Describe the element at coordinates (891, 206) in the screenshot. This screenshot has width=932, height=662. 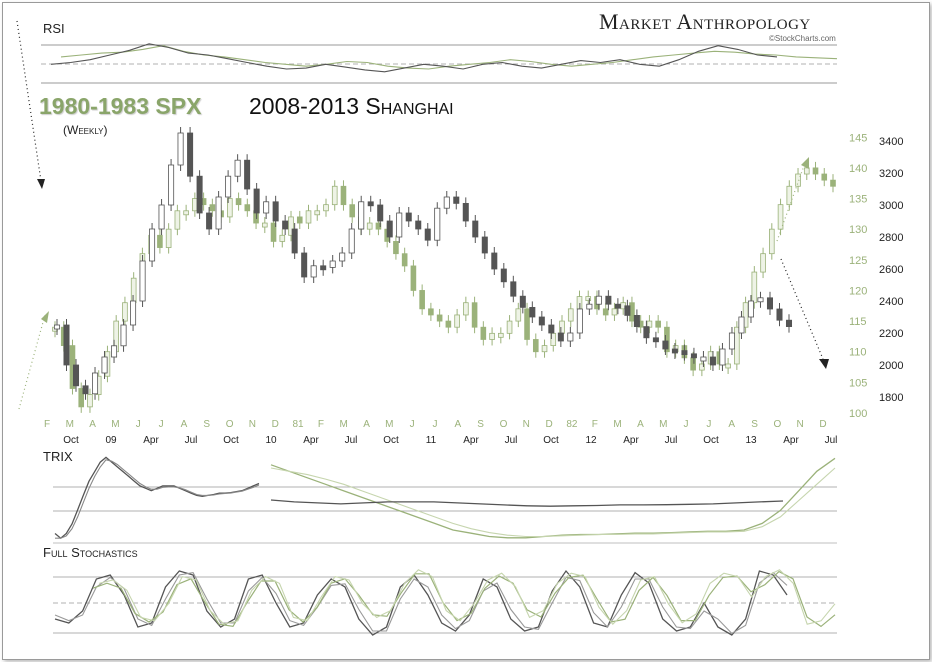
I see `y-right-tick-label: 3000` at that location.